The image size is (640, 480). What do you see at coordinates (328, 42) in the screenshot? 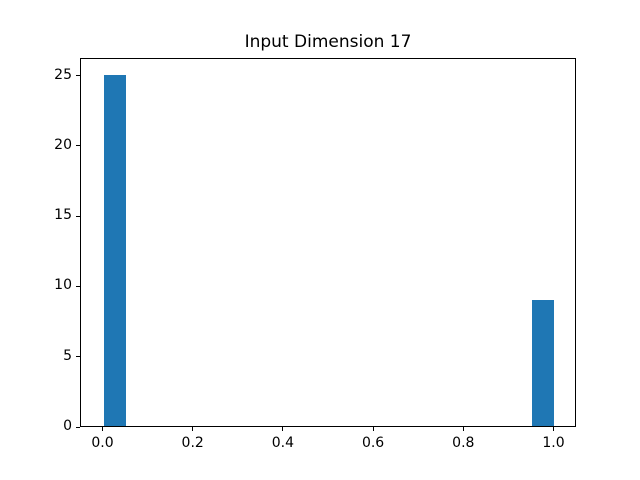
I see `chart-title: Input Dimension 17` at bounding box center [328, 42].